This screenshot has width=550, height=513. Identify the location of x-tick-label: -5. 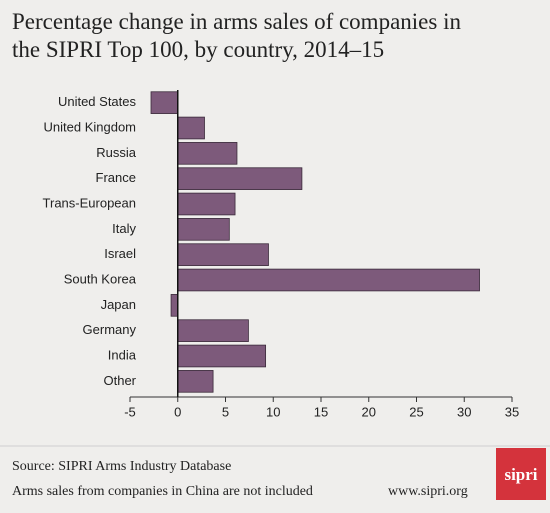
(130, 411).